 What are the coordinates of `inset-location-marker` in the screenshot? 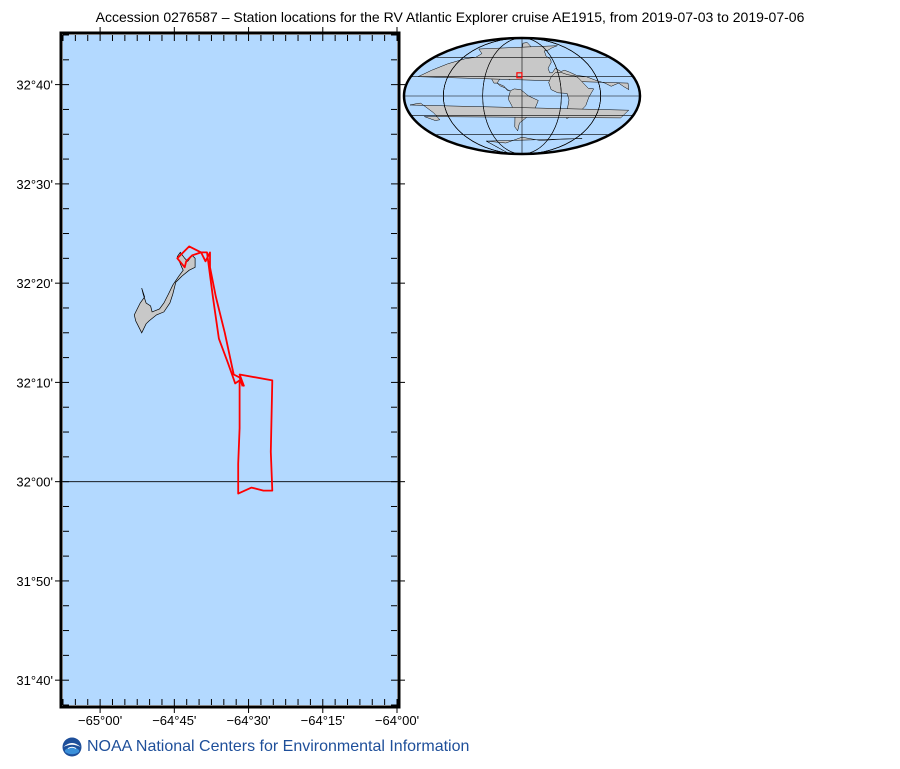 It's located at (519, 75).